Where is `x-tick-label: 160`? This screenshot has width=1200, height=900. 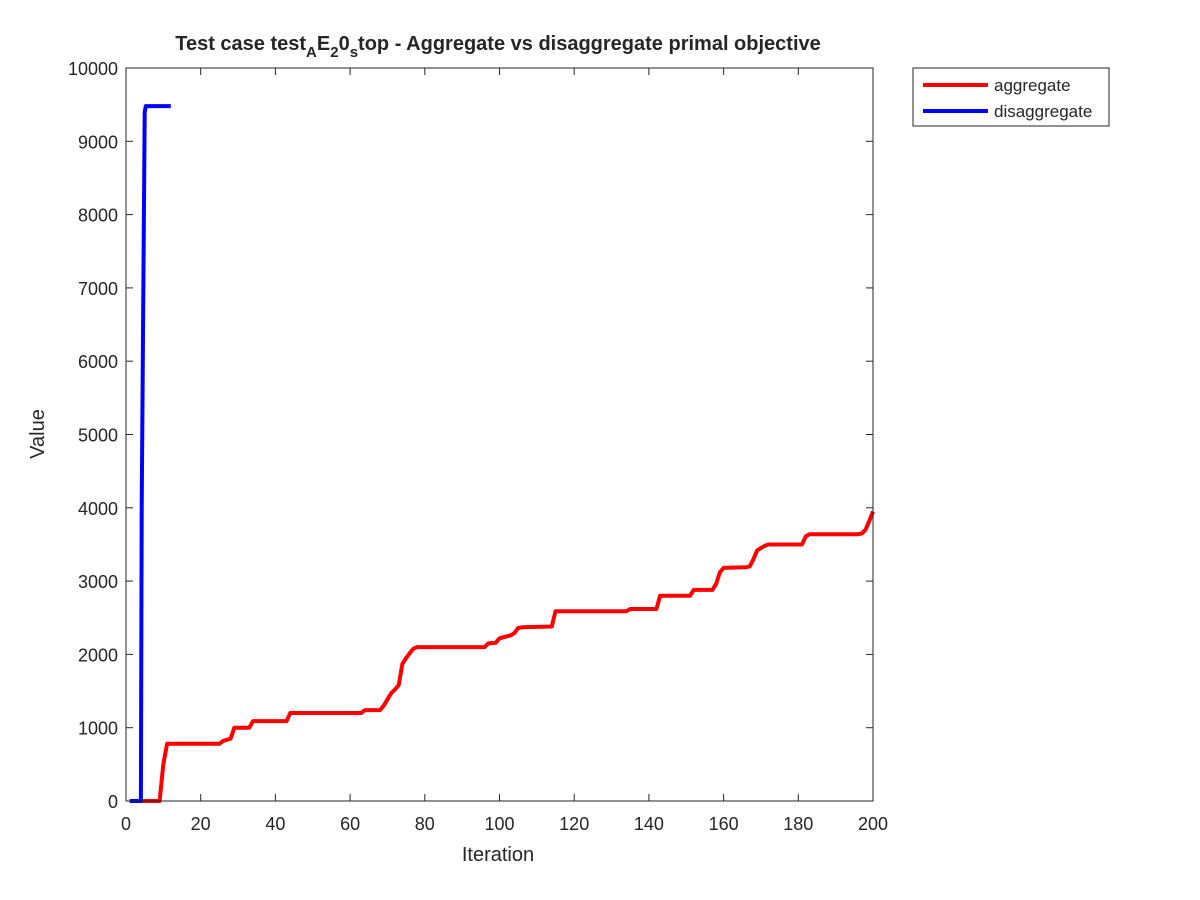
x-tick-label: 160 is located at coordinates (724, 824).